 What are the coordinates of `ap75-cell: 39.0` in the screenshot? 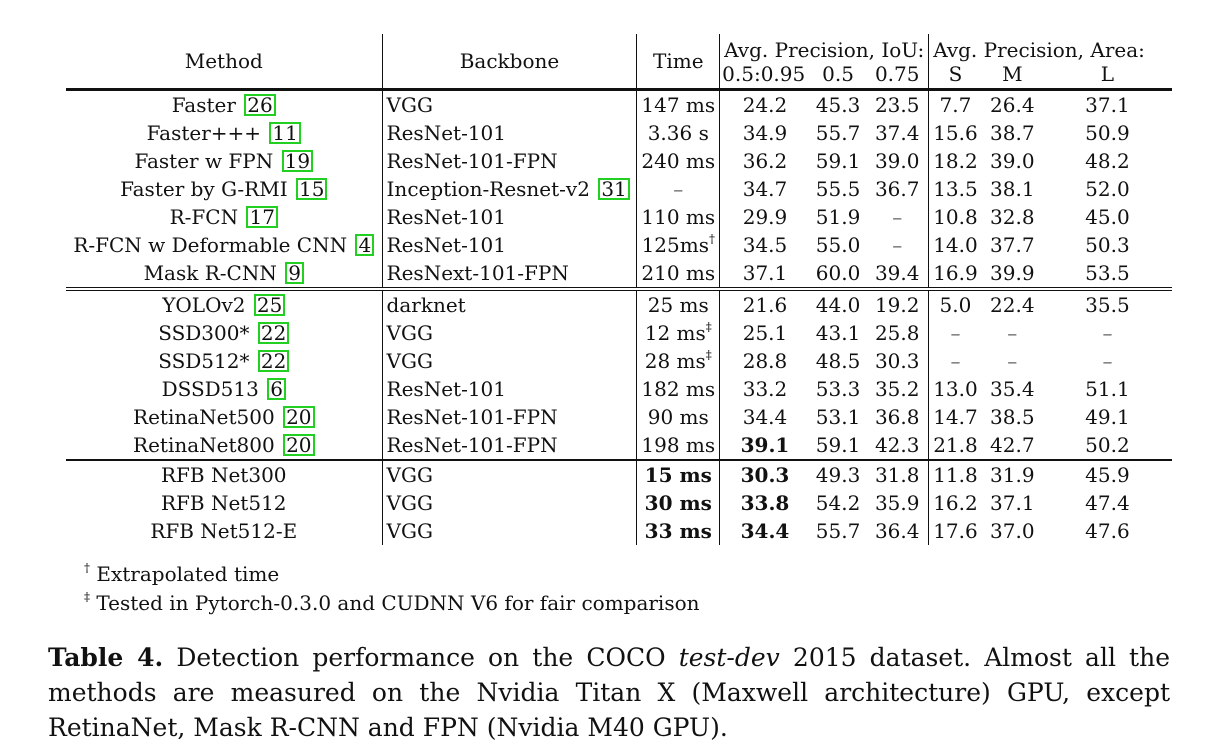 It's located at (898, 161).